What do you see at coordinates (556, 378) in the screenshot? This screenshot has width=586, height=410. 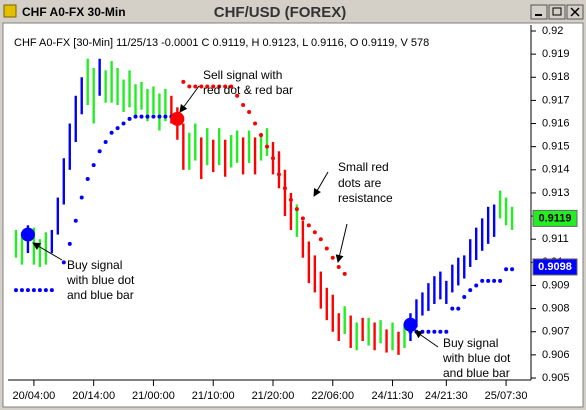 I see `y-tick-label: 0.905` at bounding box center [556, 378].